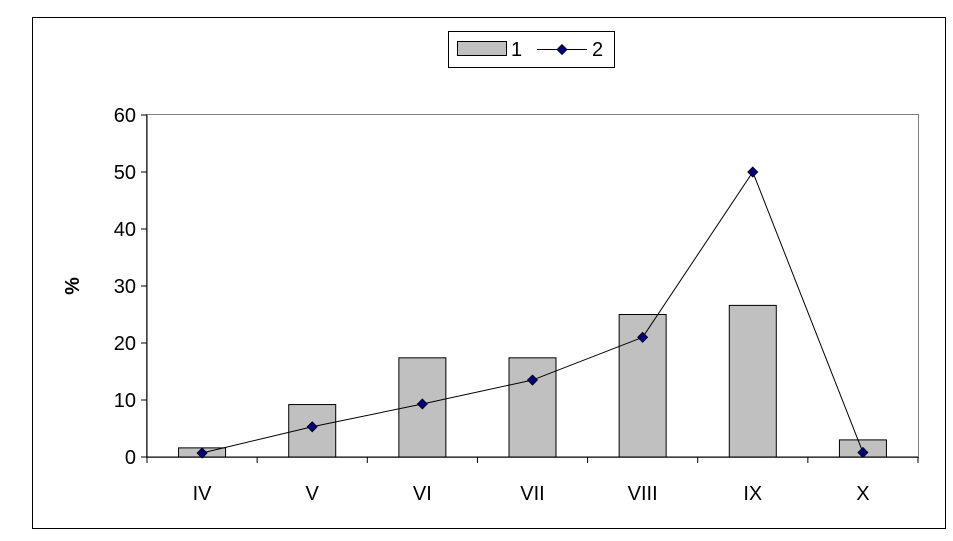 This screenshot has height=541, width=953. I want to click on y-tick-label: 20, so click(125, 344).